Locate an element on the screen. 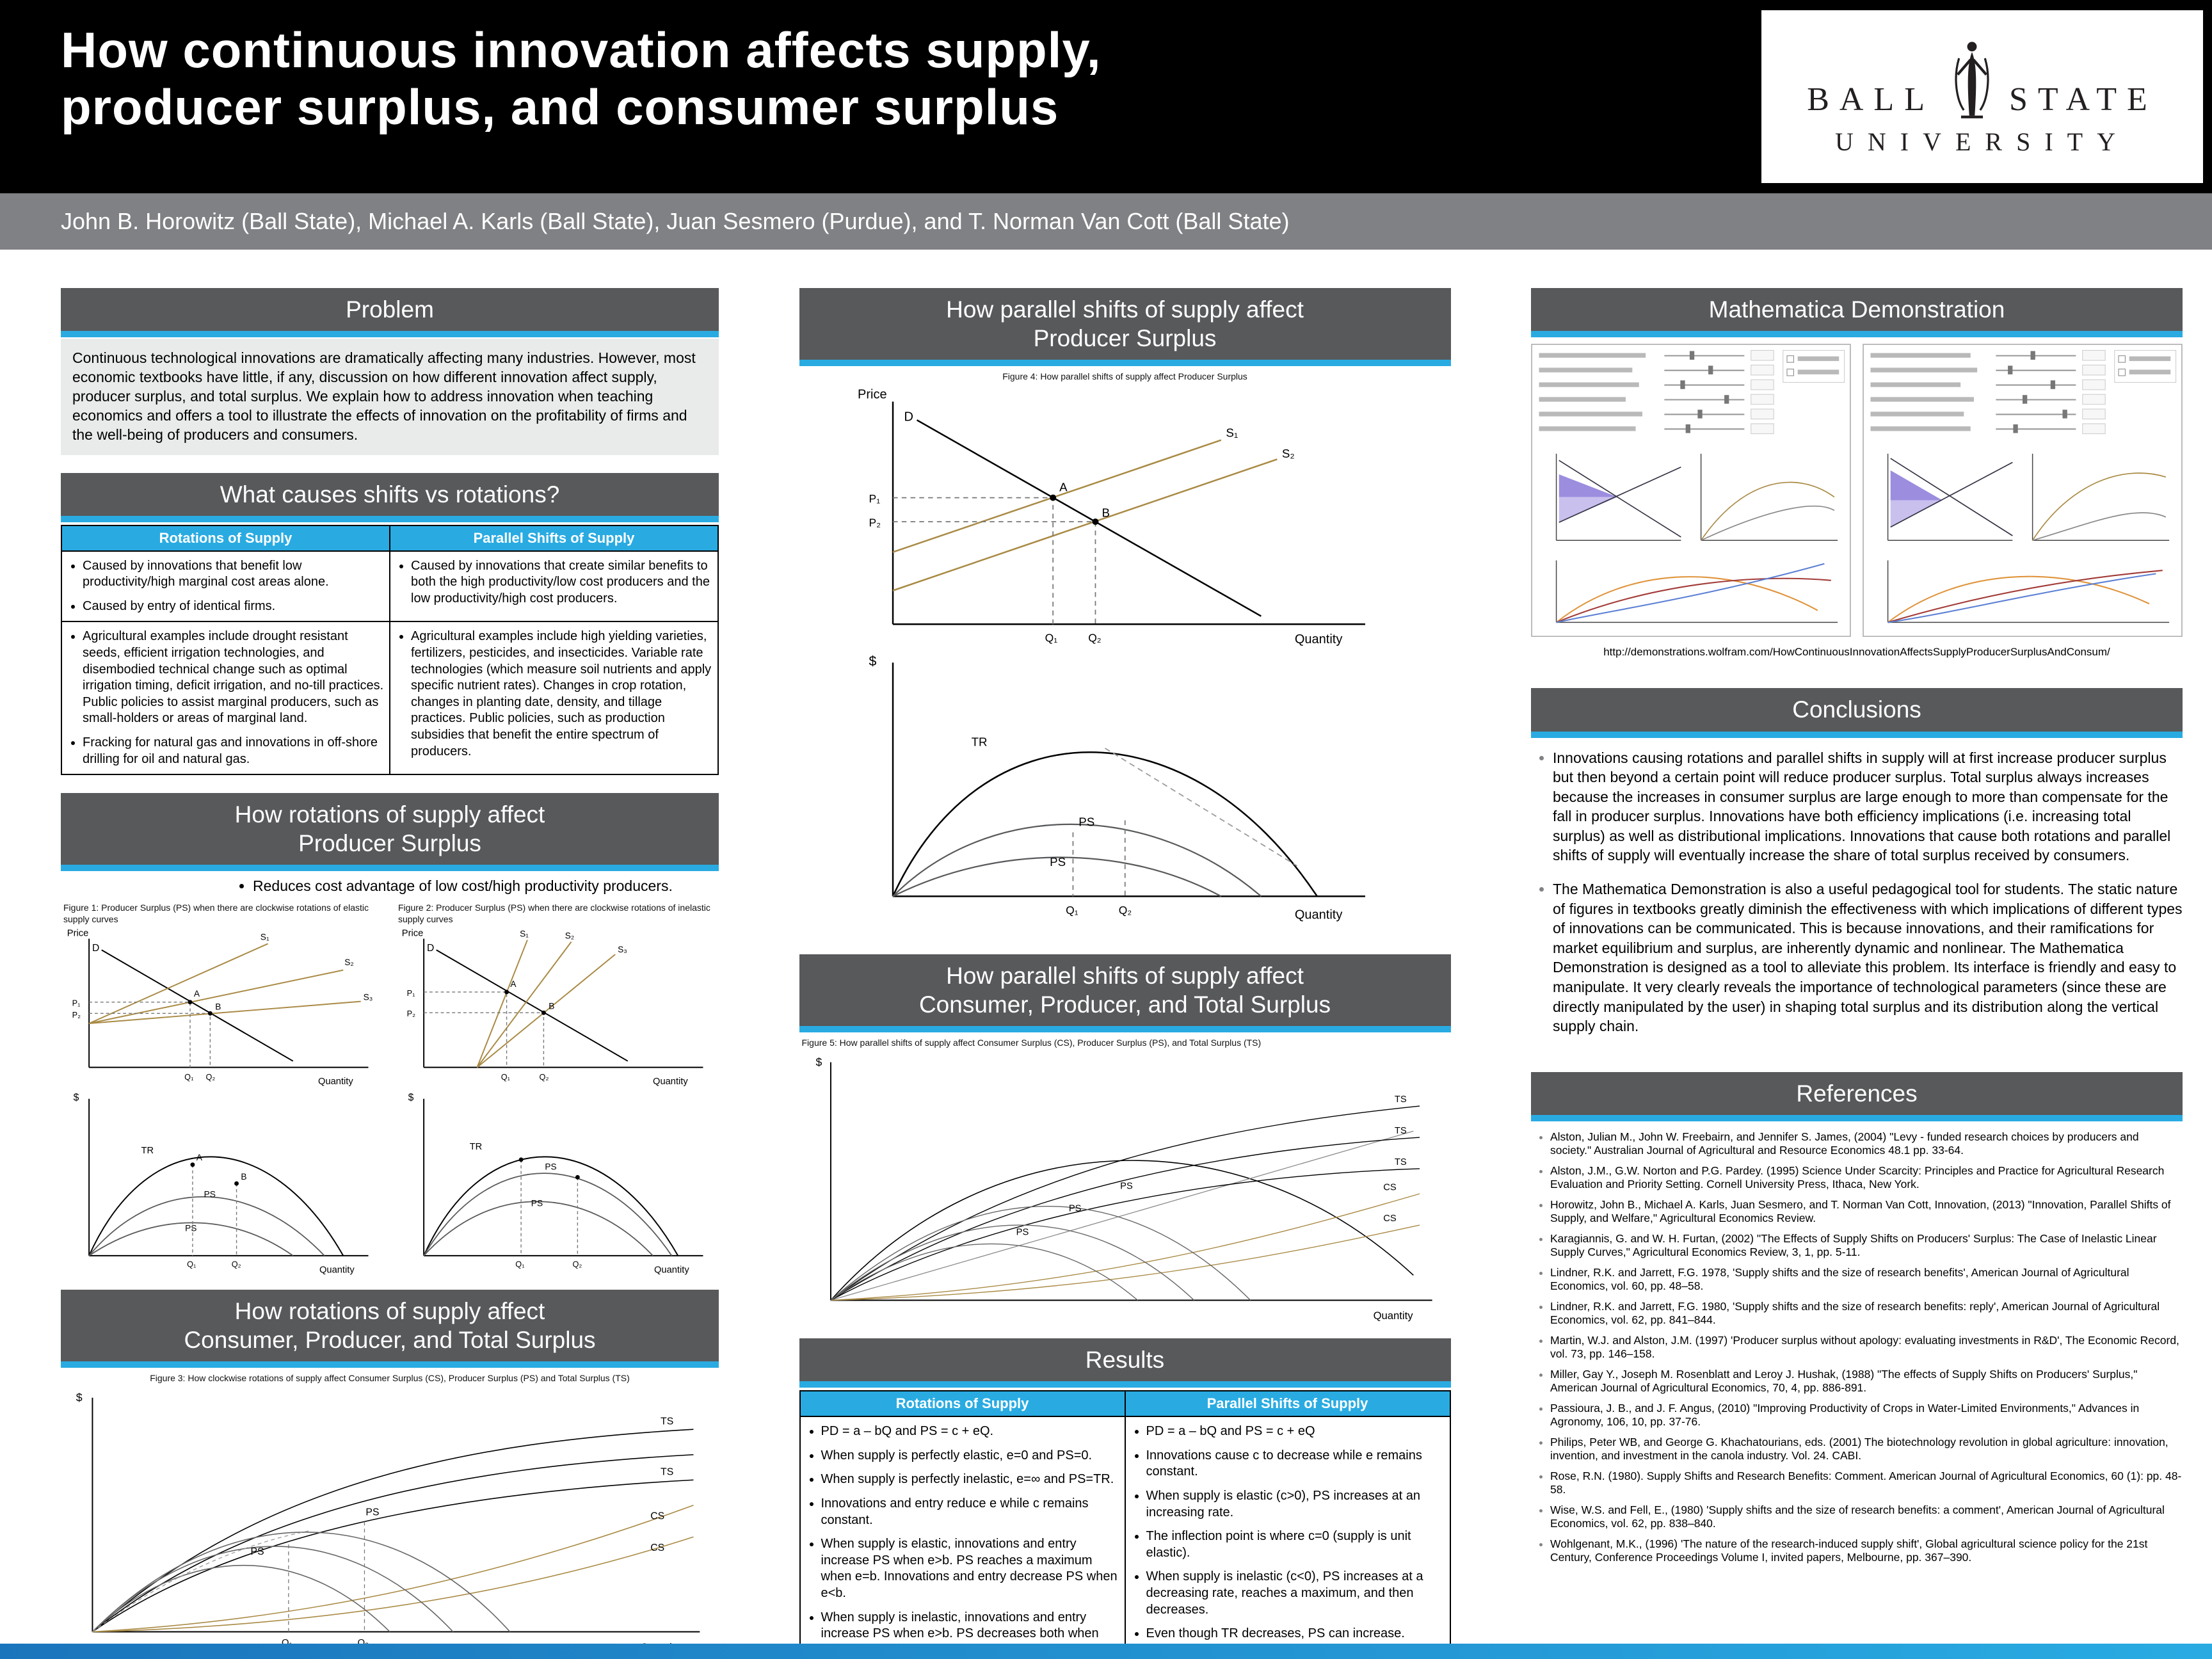  figure-2-bottom-chart: $ Quantity TR PS PS Q₁ is located at coordinates (555, 1184).